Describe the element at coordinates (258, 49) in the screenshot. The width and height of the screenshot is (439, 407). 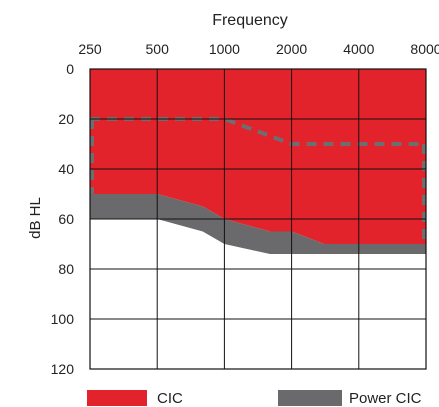
I see `x-tick-labels: 250 500 1000 2000 4000 8000` at that location.